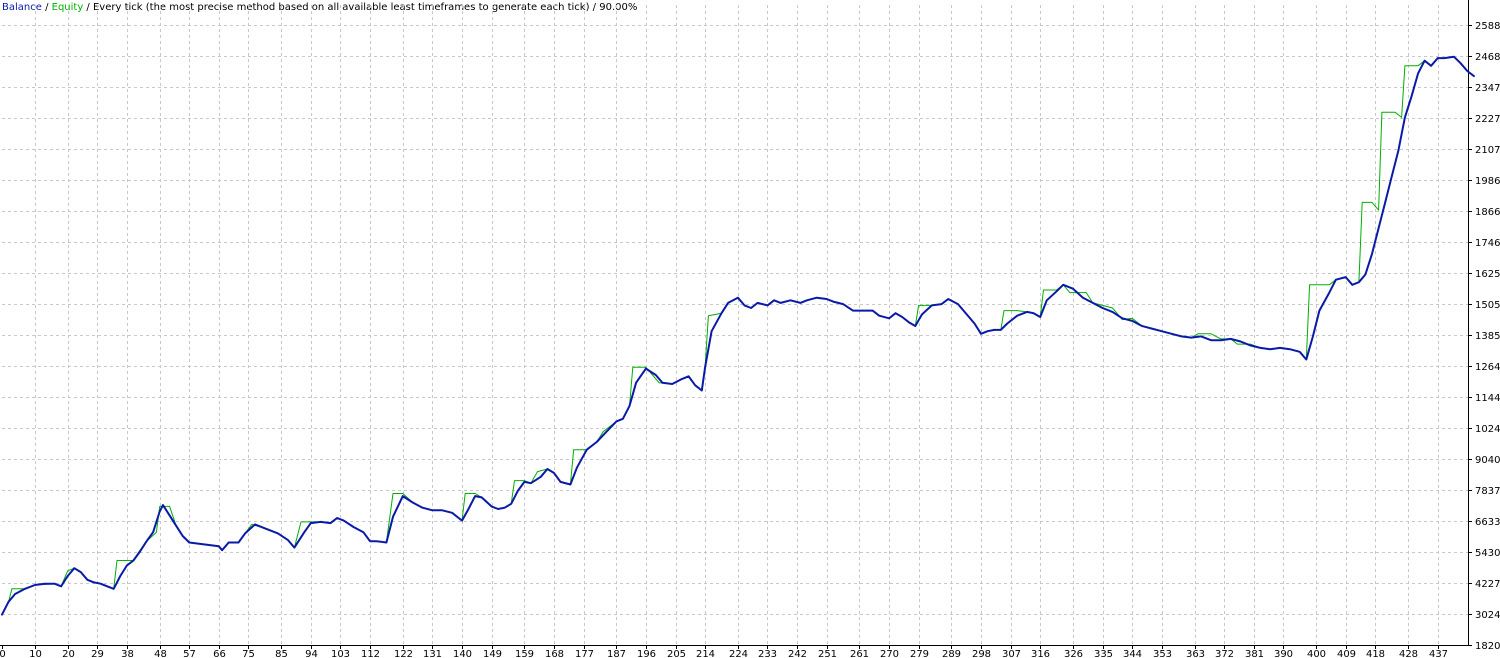 The image size is (1500, 658). I want to click on balance-legend-label: Balance, so click(22, 7).